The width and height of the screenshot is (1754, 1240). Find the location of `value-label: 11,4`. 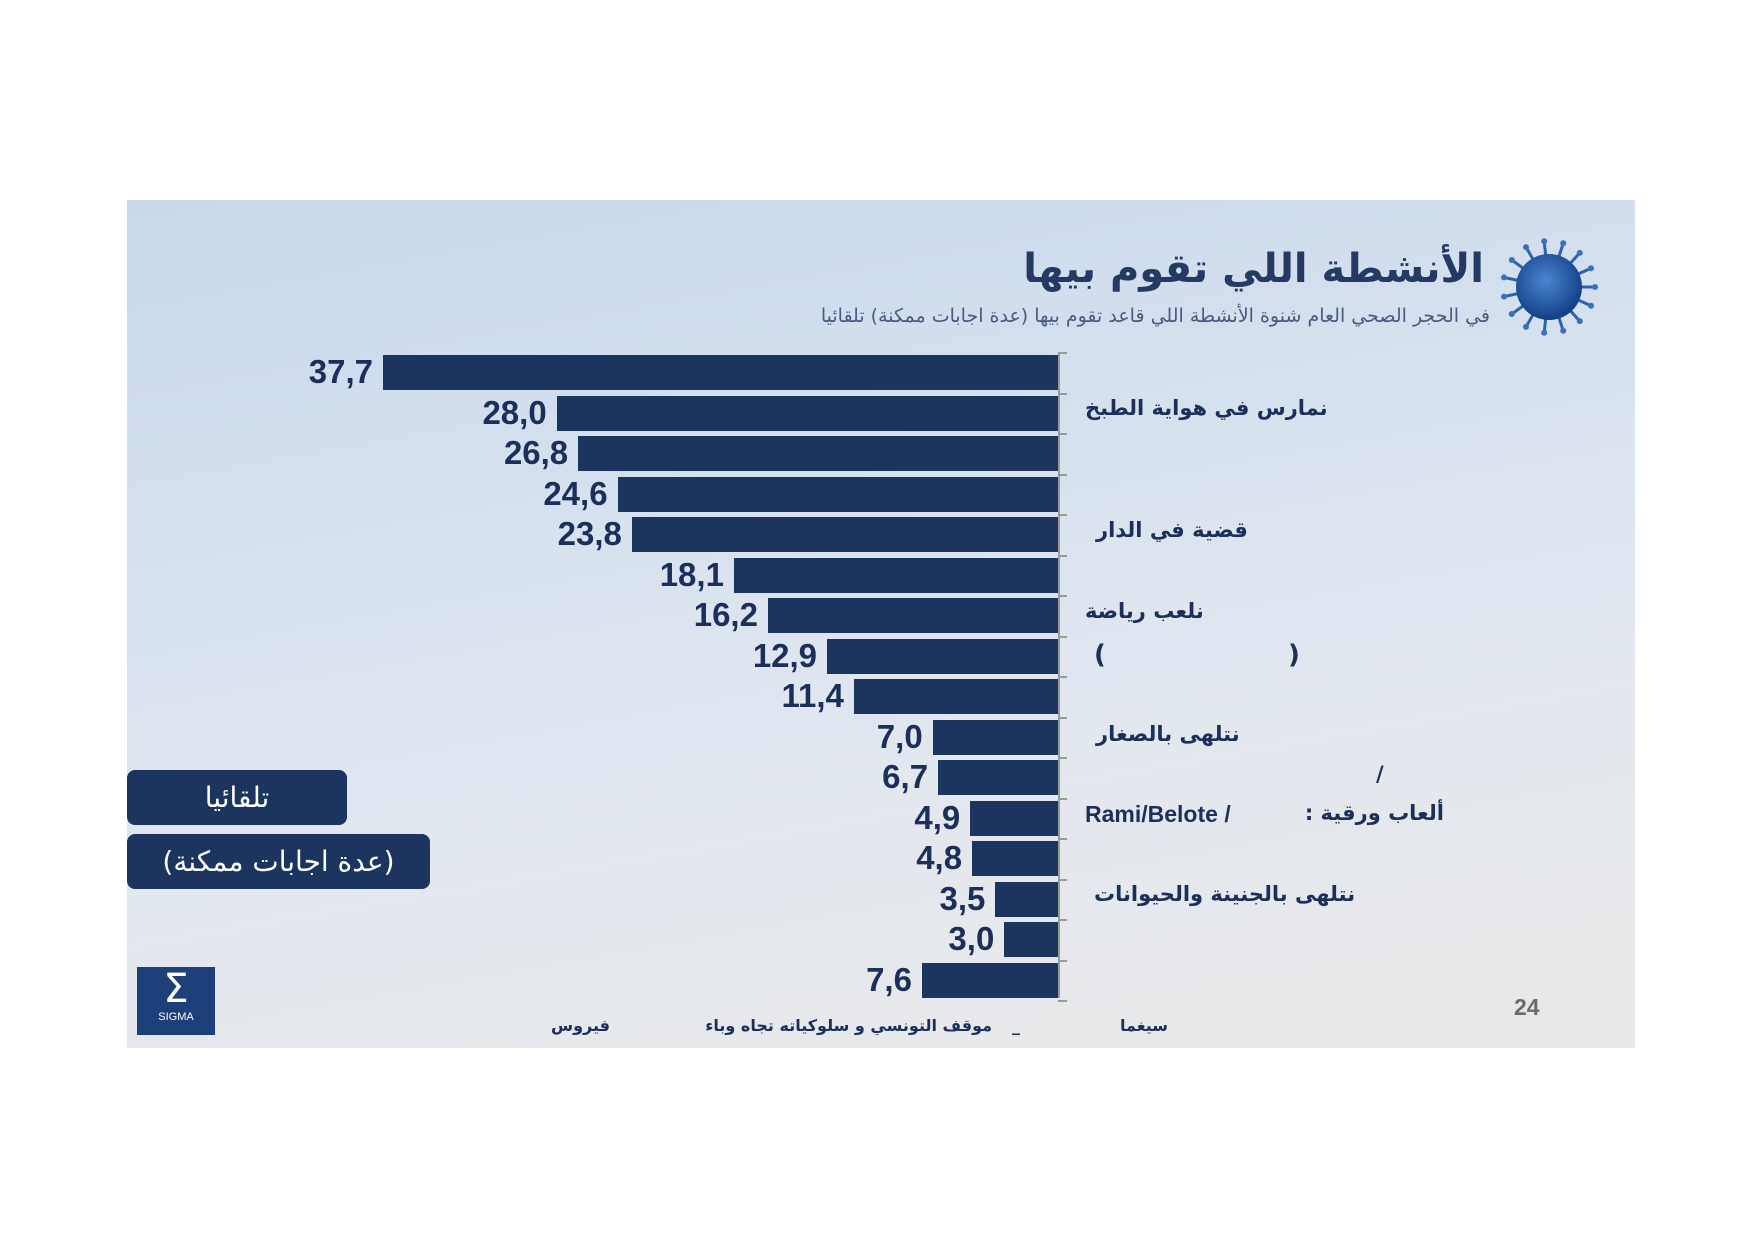

value-label: 11,4 is located at coordinates (812, 695).